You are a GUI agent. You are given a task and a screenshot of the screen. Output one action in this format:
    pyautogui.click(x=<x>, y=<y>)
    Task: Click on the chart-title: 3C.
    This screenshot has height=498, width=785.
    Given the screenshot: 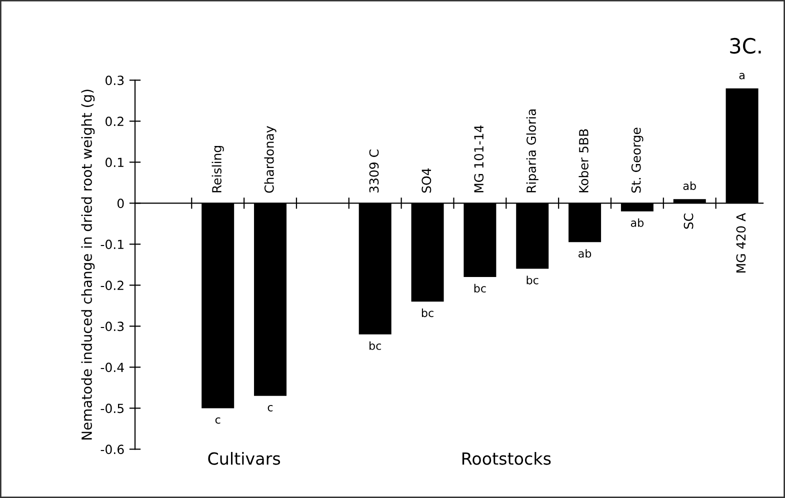 What is the action you would take?
    pyautogui.click(x=745, y=46)
    